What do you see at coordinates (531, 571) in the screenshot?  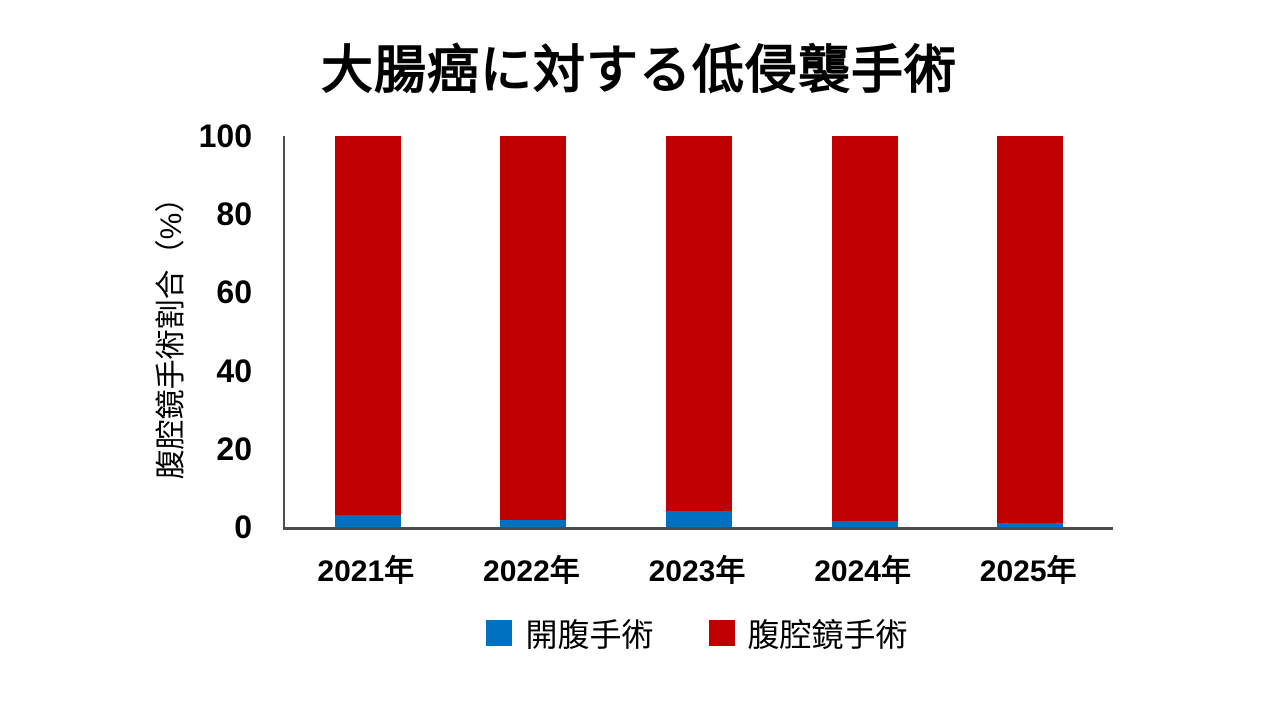 I see `x-axis-label: 2022年` at bounding box center [531, 571].